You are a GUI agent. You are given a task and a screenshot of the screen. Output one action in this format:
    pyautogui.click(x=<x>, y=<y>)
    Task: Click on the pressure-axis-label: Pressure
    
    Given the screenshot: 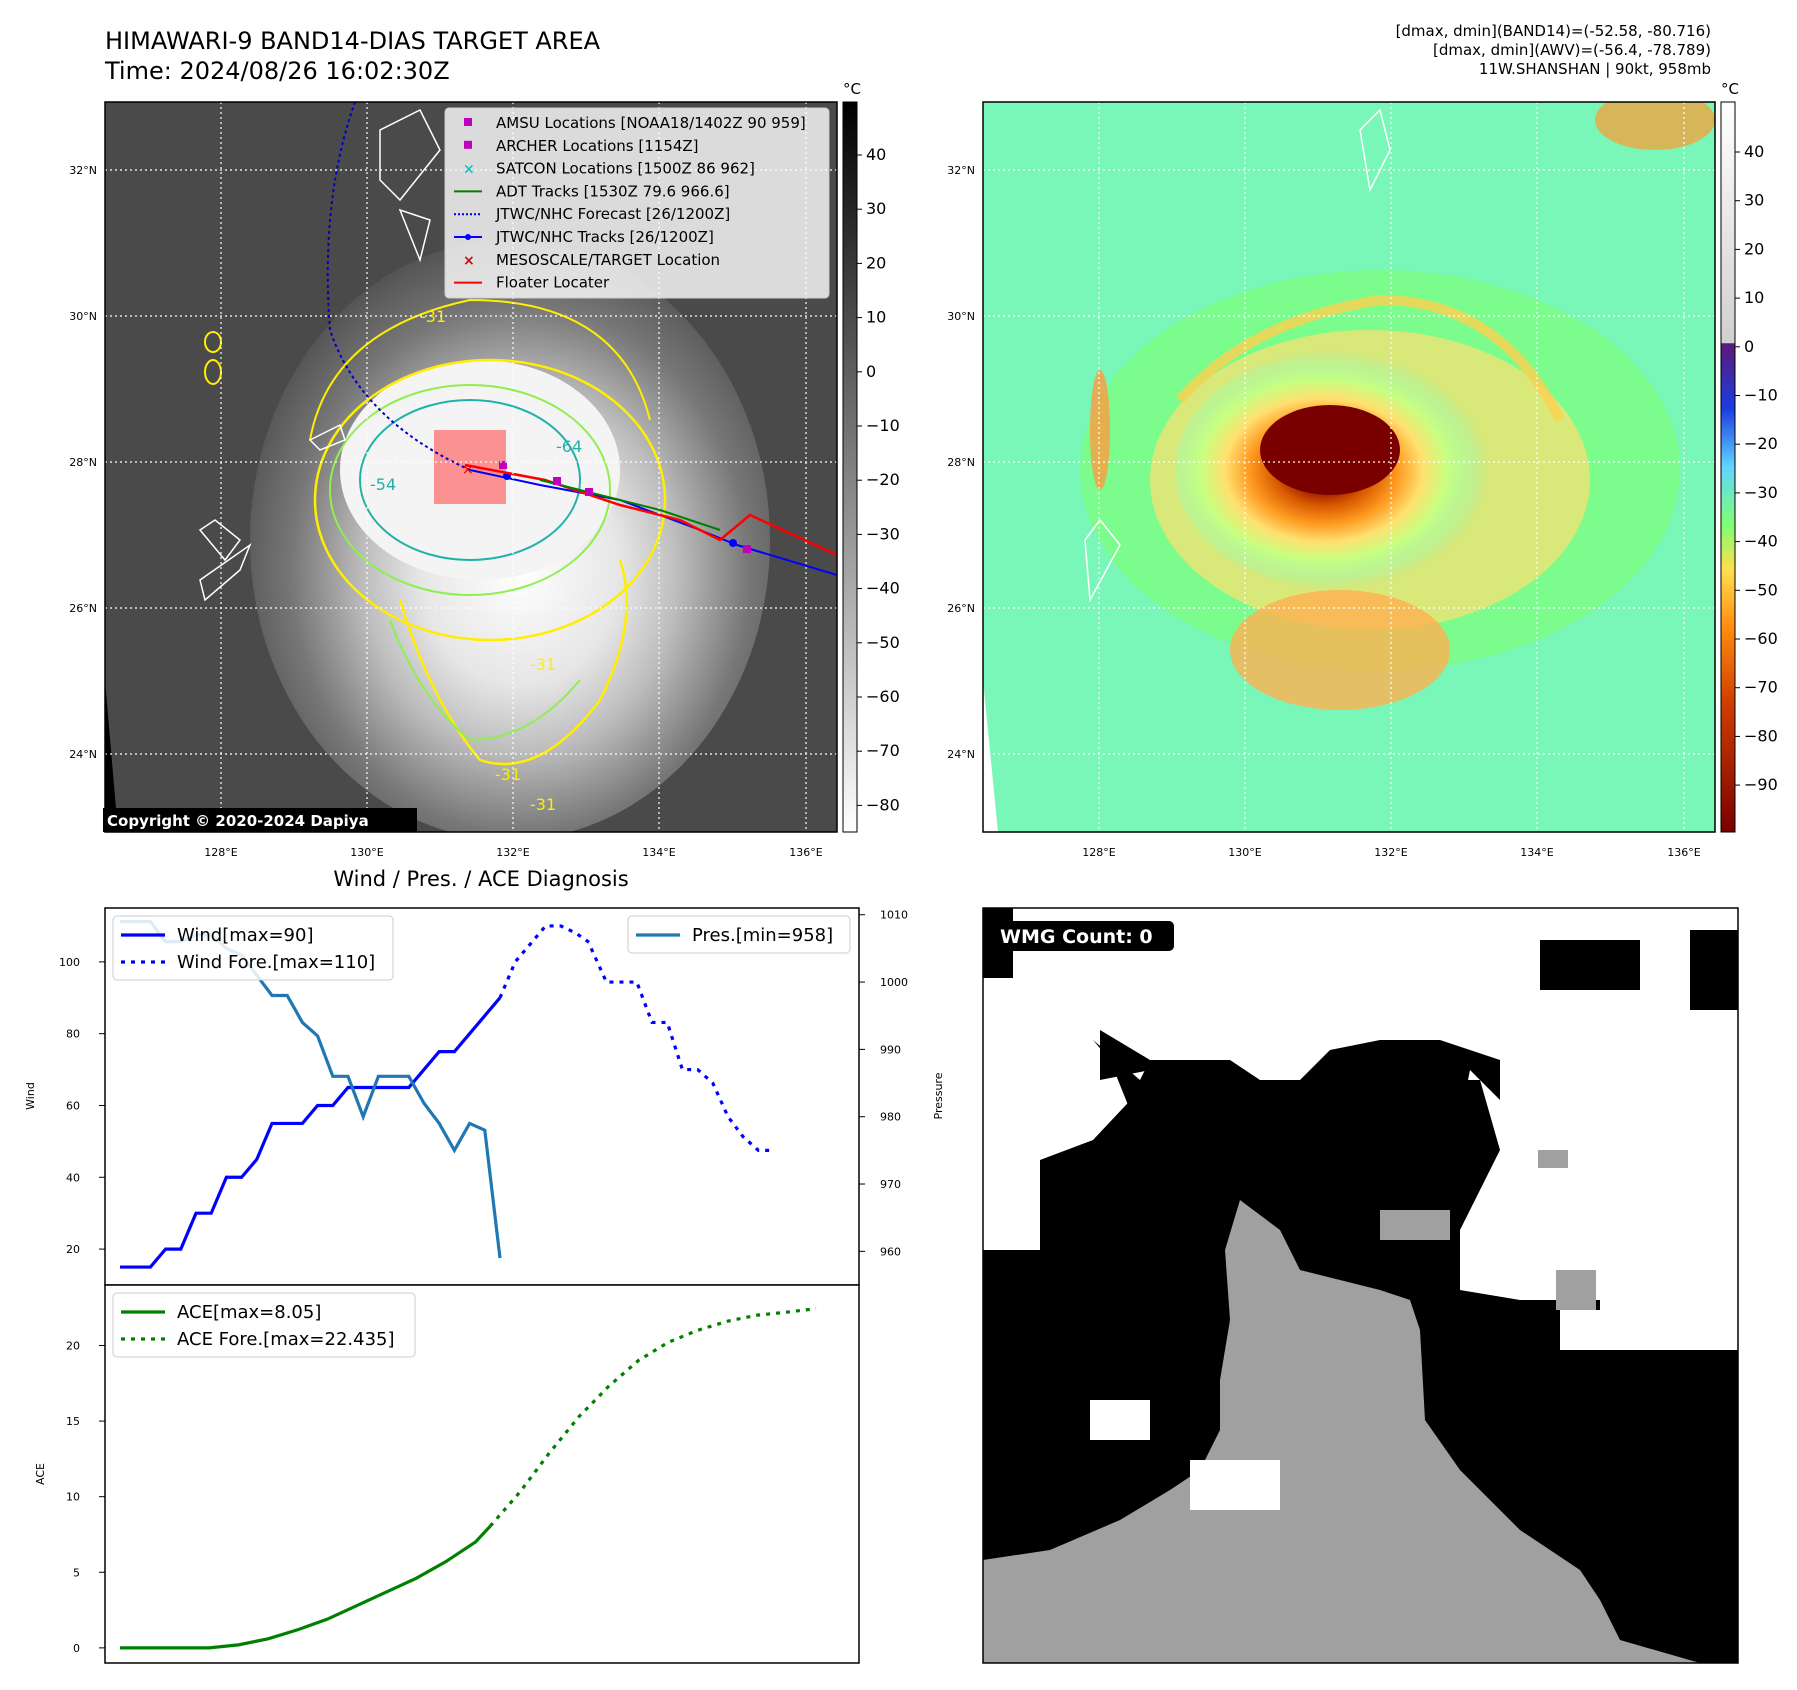 What is the action you would take?
    pyautogui.click(x=938, y=1095)
    